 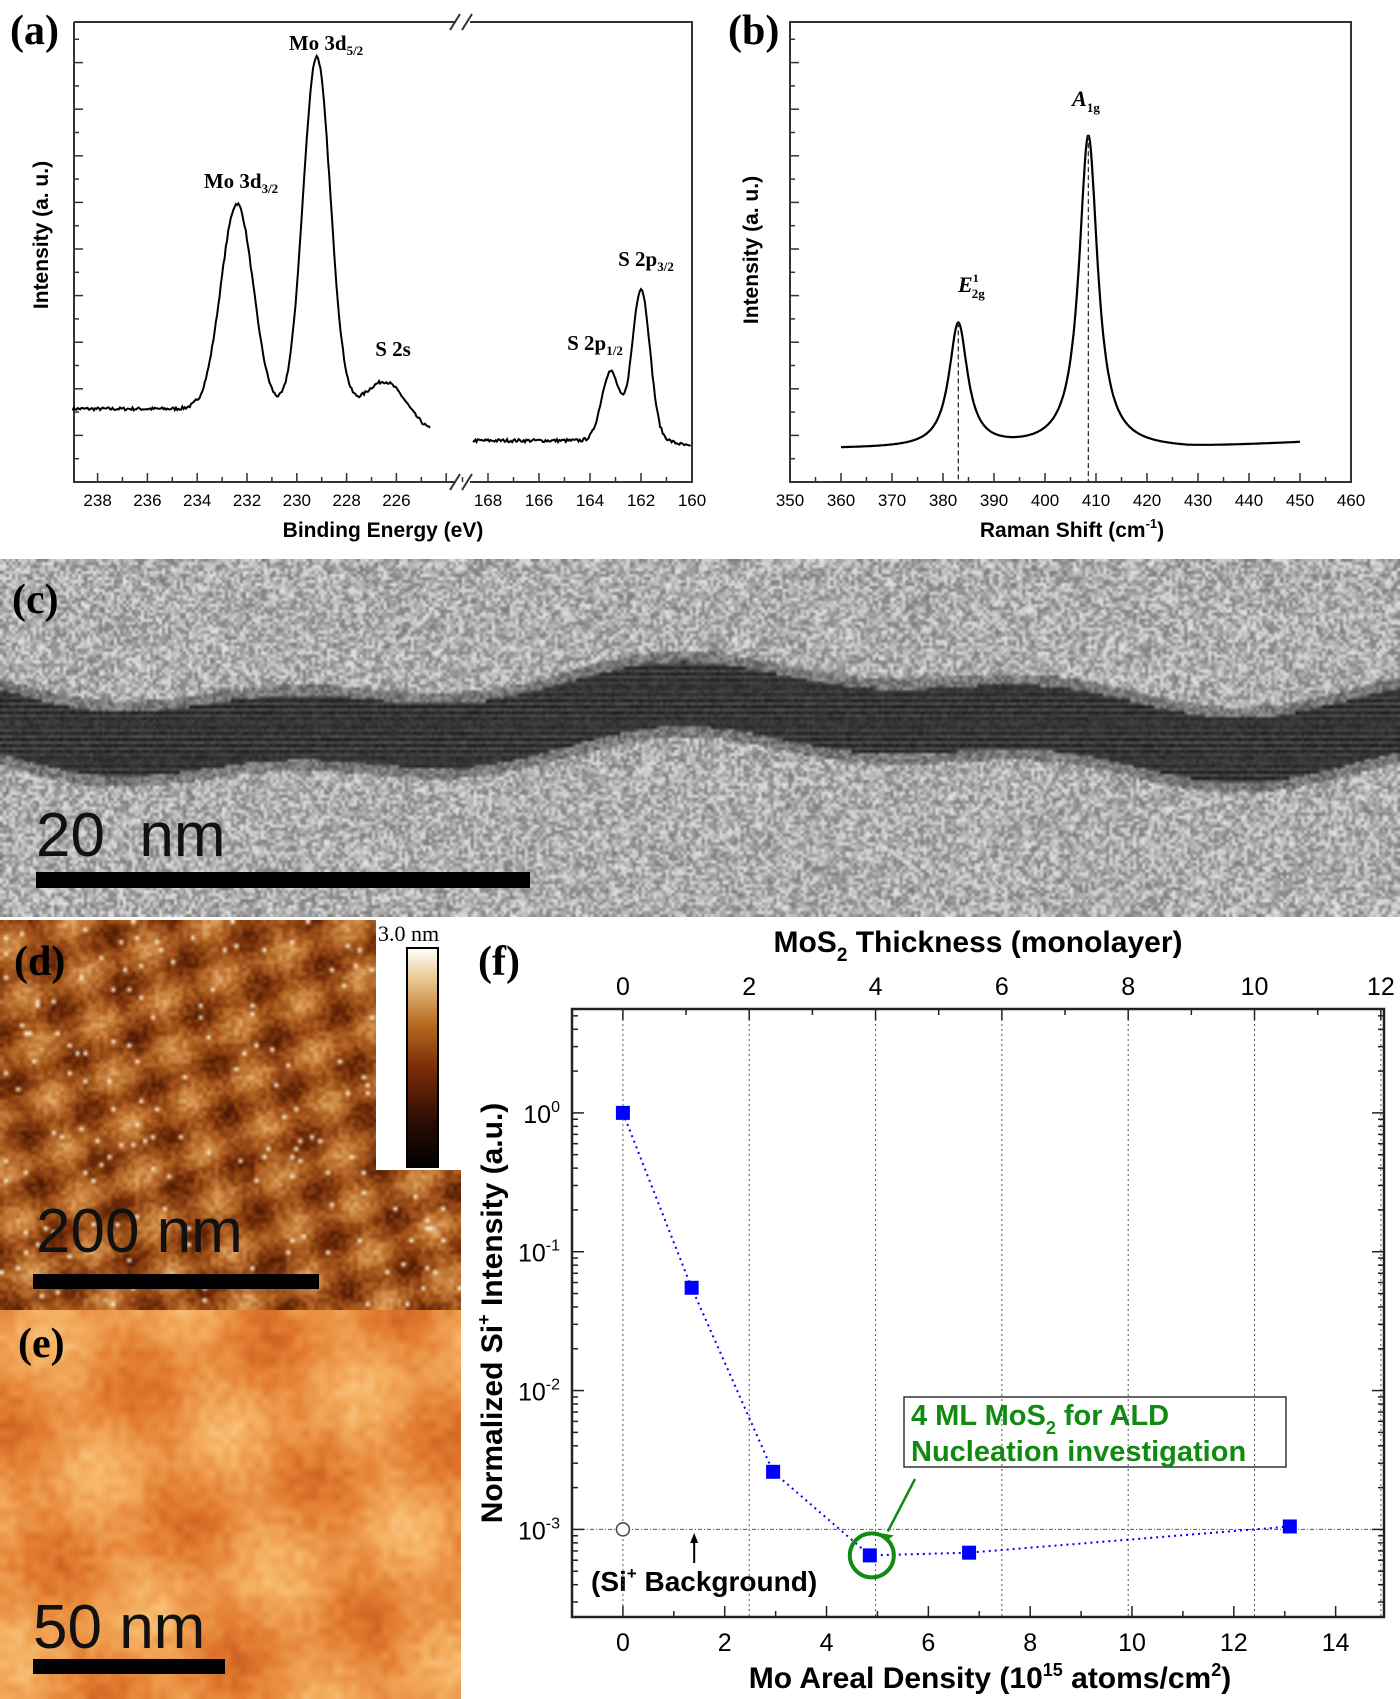 I want to click on x-tick-label: 164, so click(x=590, y=500).